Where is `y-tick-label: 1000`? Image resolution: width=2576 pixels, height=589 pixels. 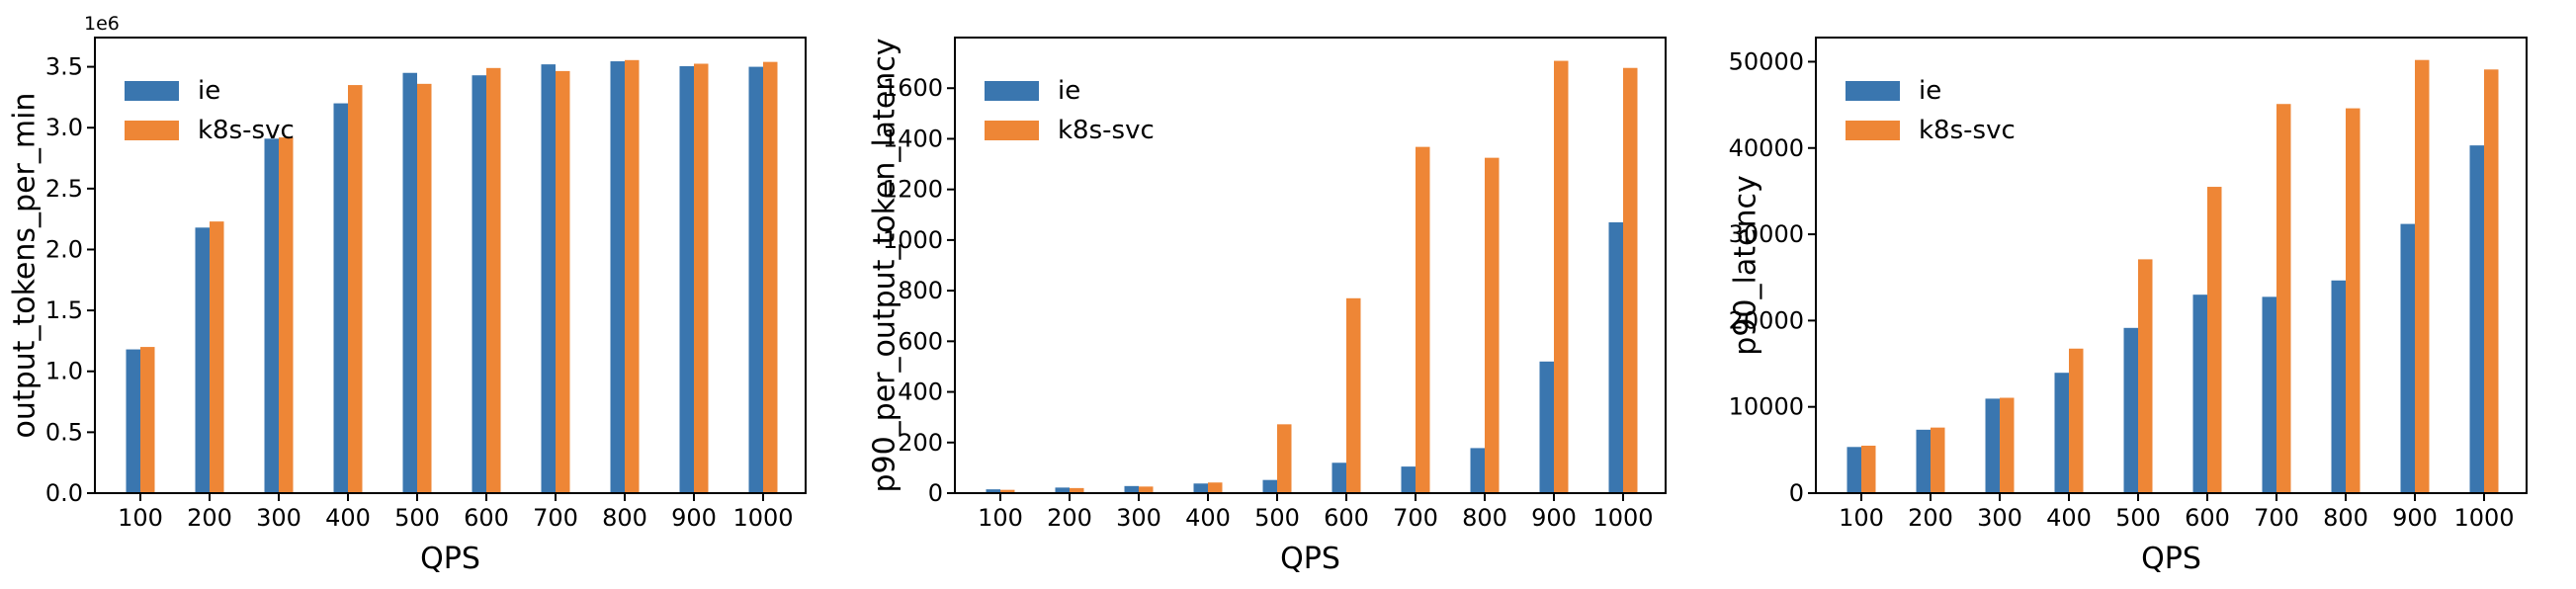 y-tick-label: 1000 is located at coordinates (913, 240).